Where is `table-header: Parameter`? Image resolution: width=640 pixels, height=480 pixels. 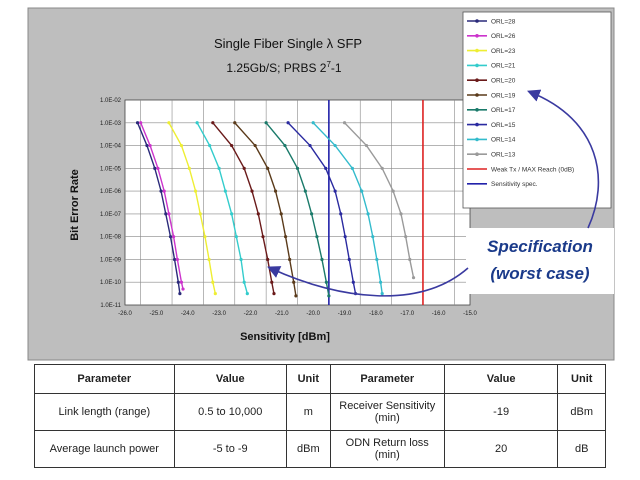 table-header: Parameter is located at coordinates (104, 379).